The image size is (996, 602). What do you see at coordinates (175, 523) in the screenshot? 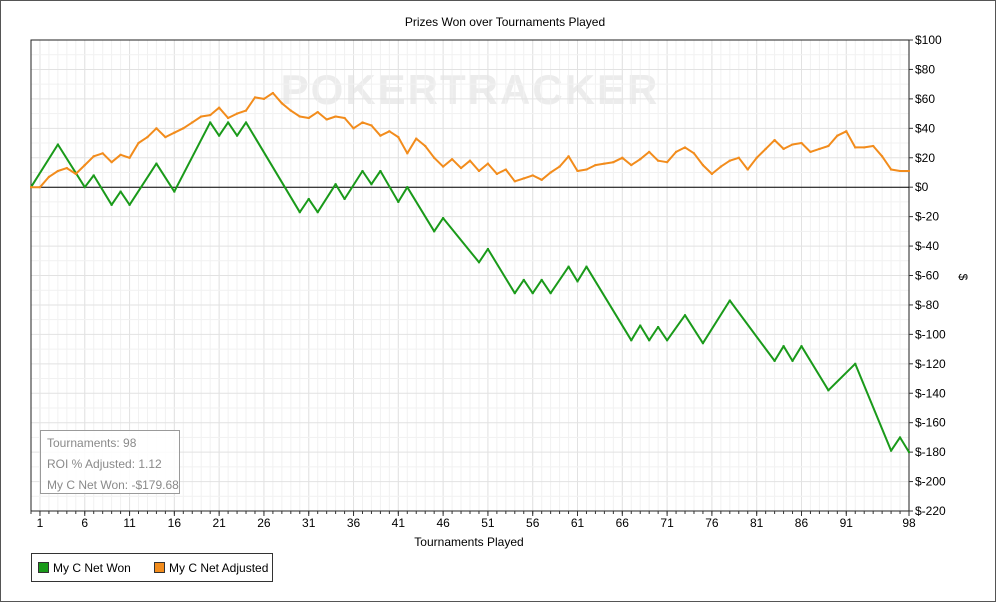
I see `x-tick-label: 16` at bounding box center [175, 523].